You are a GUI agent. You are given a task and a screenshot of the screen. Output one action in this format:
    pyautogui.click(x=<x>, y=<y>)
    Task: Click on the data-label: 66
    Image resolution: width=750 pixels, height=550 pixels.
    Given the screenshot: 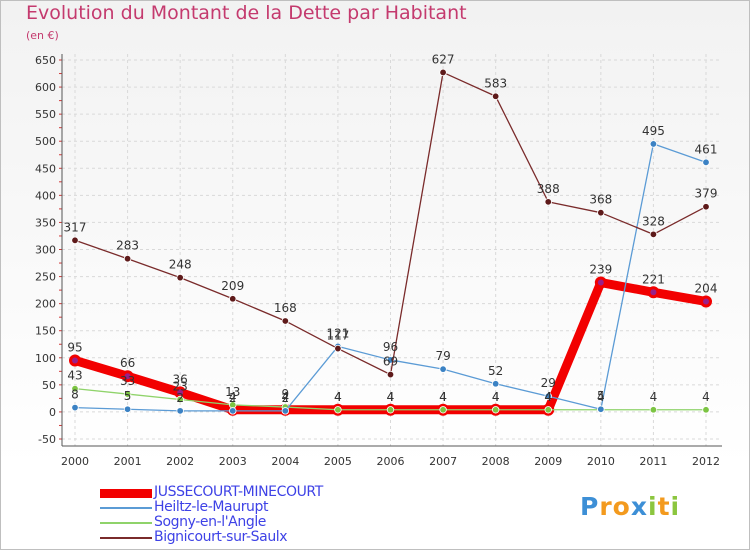 What is the action you would take?
    pyautogui.click(x=127, y=363)
    